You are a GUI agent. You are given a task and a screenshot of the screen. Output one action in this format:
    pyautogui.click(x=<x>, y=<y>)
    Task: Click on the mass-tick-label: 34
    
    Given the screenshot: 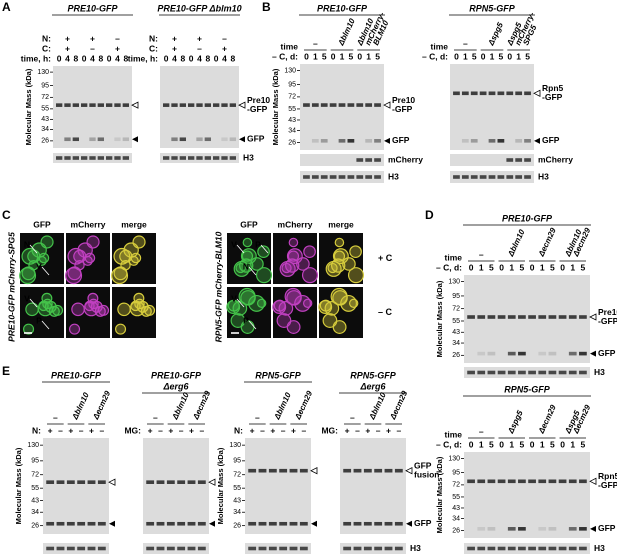 What is the action you would take?
    pyautogui.click(x=35, y=512)
    